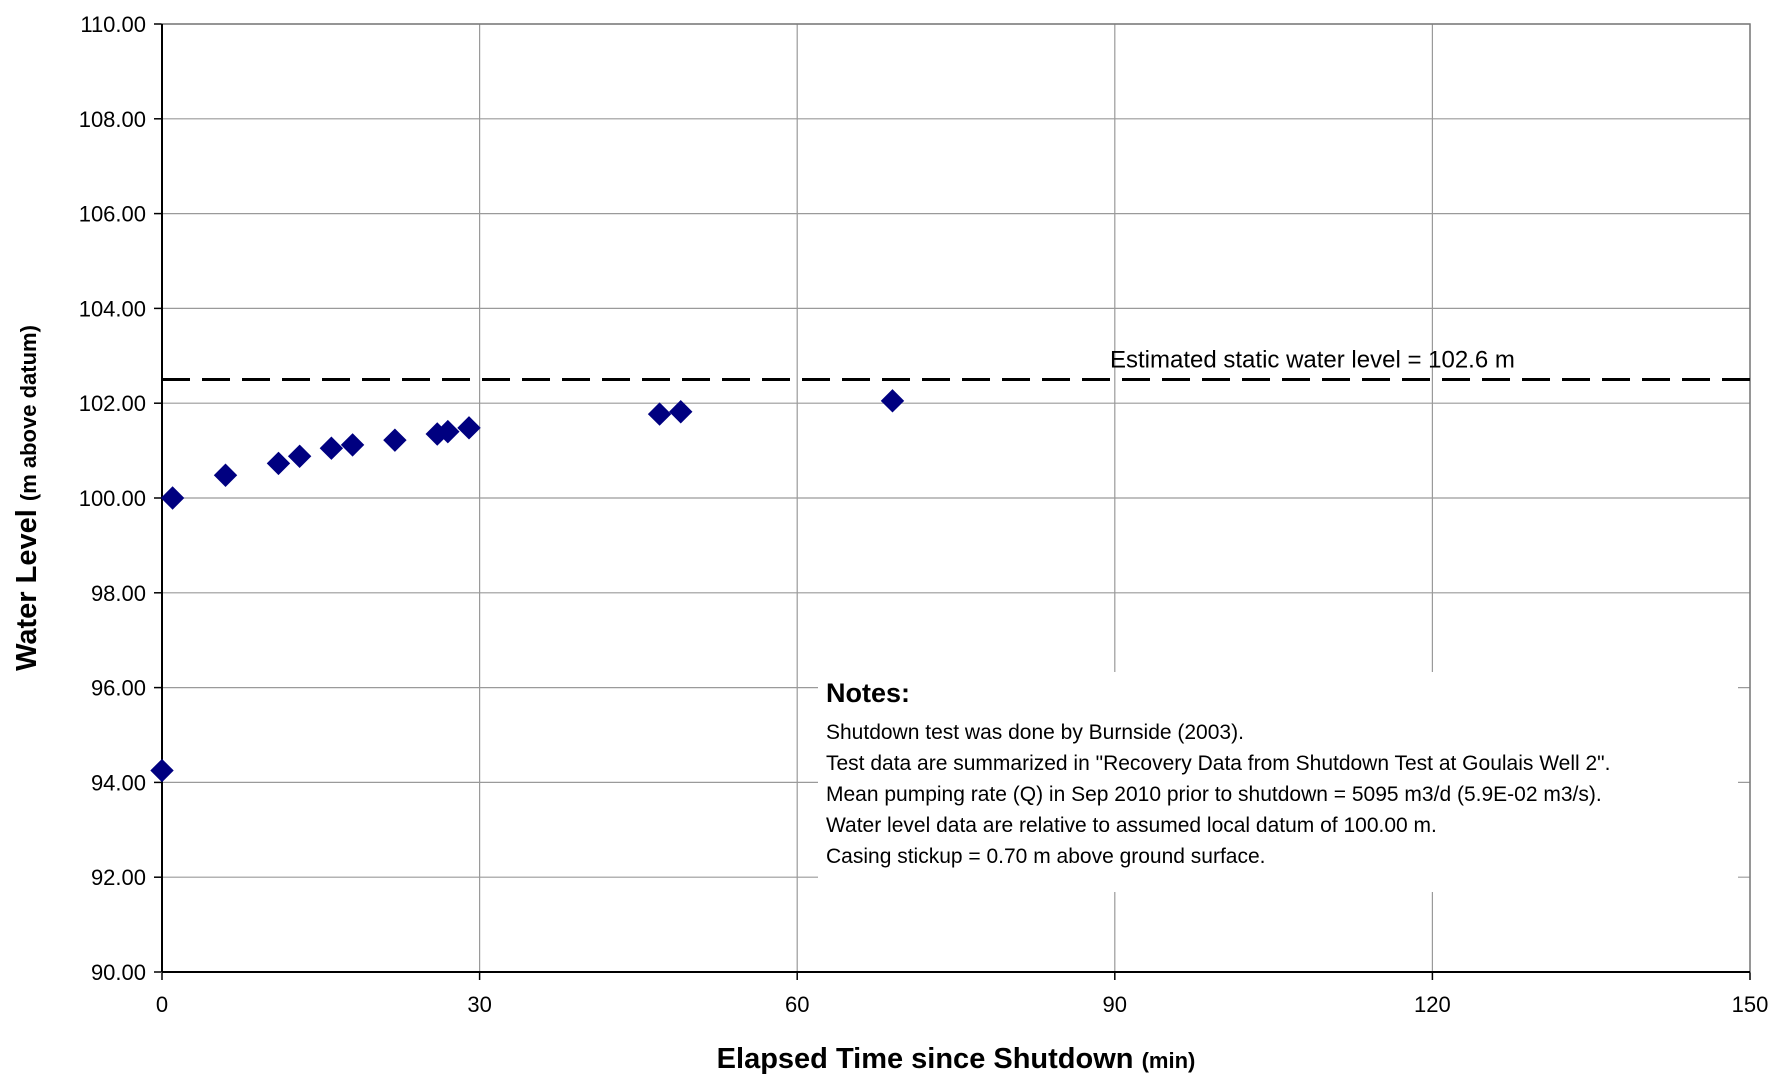 Image resolution: width=1776 pixels, height=1081 pixels. What do you see at coordinates (112, 308) in the screenshot?
I see `y-tick-label: 104.00` at bounding box center [112, 308].